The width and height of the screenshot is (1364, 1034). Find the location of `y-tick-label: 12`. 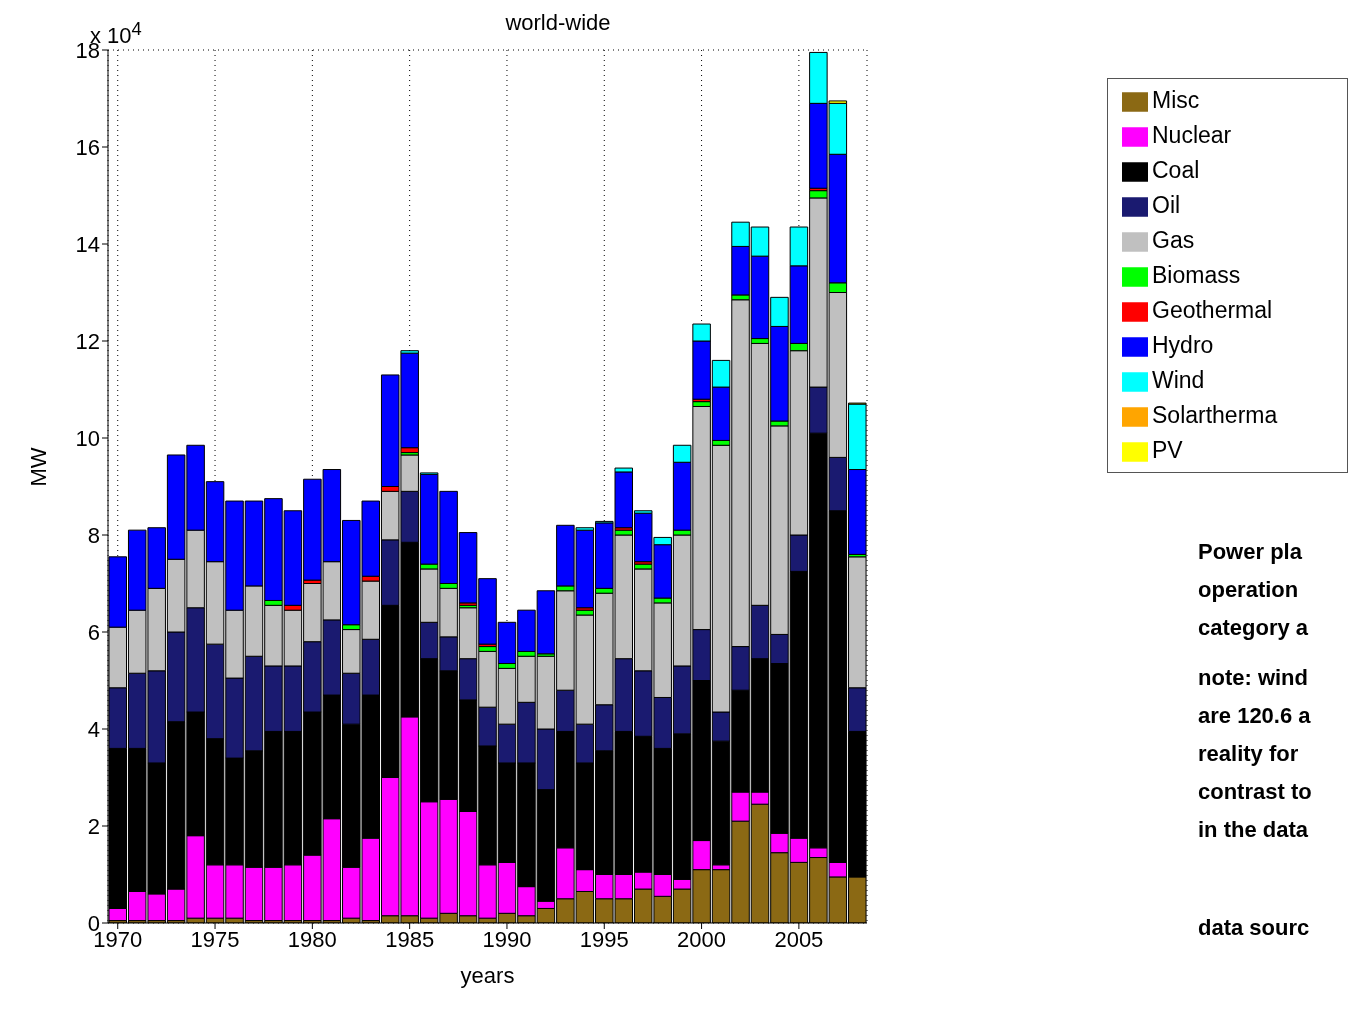

y-tick-label: 12 is located at coordinates (87, 341).